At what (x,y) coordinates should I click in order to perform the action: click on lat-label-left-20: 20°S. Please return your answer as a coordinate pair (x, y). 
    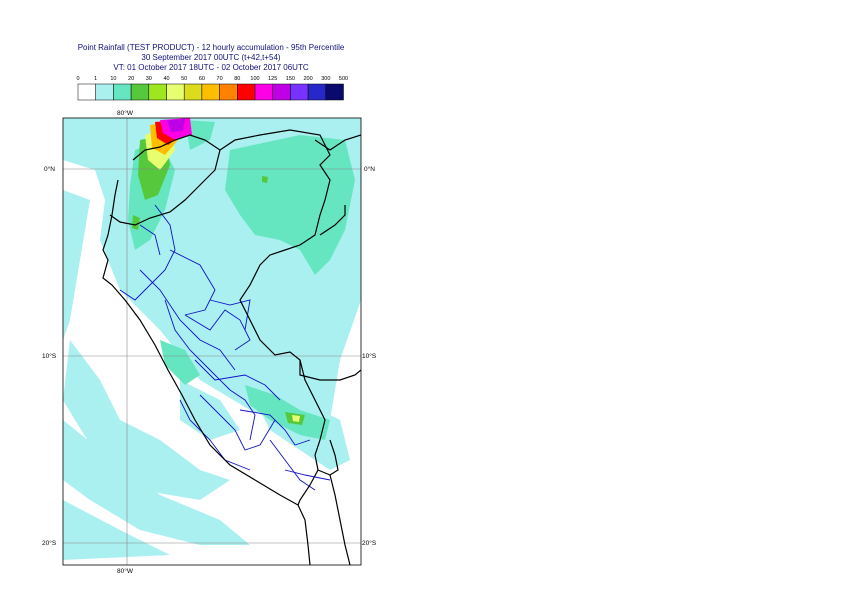
    Looking at the image, I should click on (49, 543).